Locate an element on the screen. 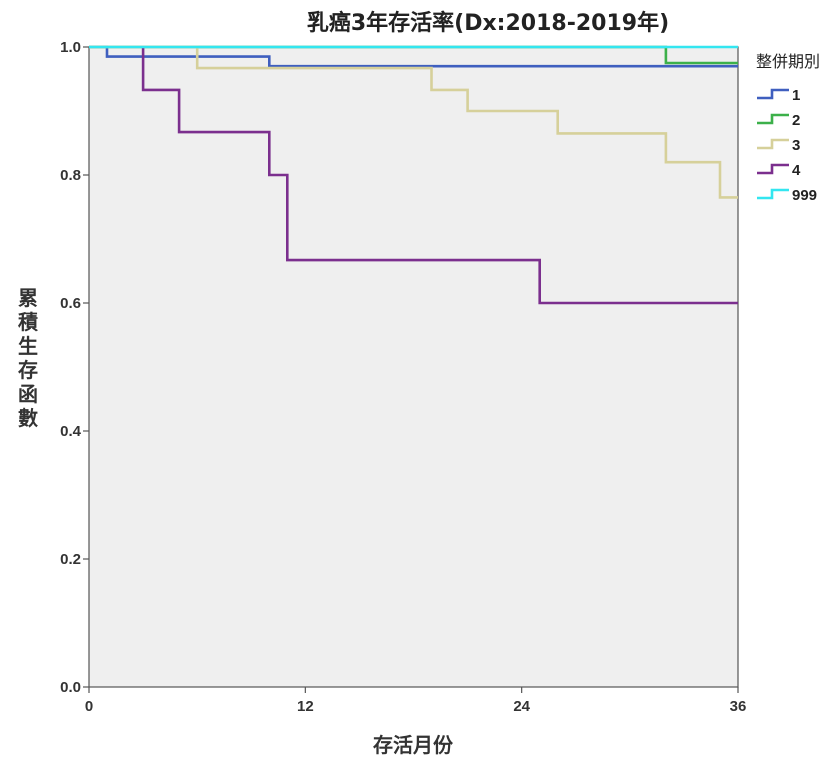  x-axis-label: 存活月份 is located at coordinates (413, 745).